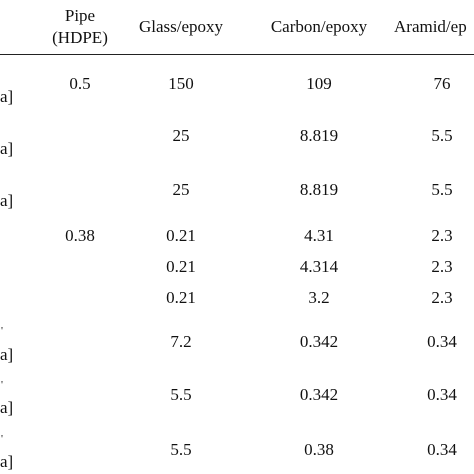 This screenshot has height=474, width=474. What do you see at coordinates (319, 235) in the screenshot?
I see `cell-carbon: 4.31` at bounding box center [319, 235].